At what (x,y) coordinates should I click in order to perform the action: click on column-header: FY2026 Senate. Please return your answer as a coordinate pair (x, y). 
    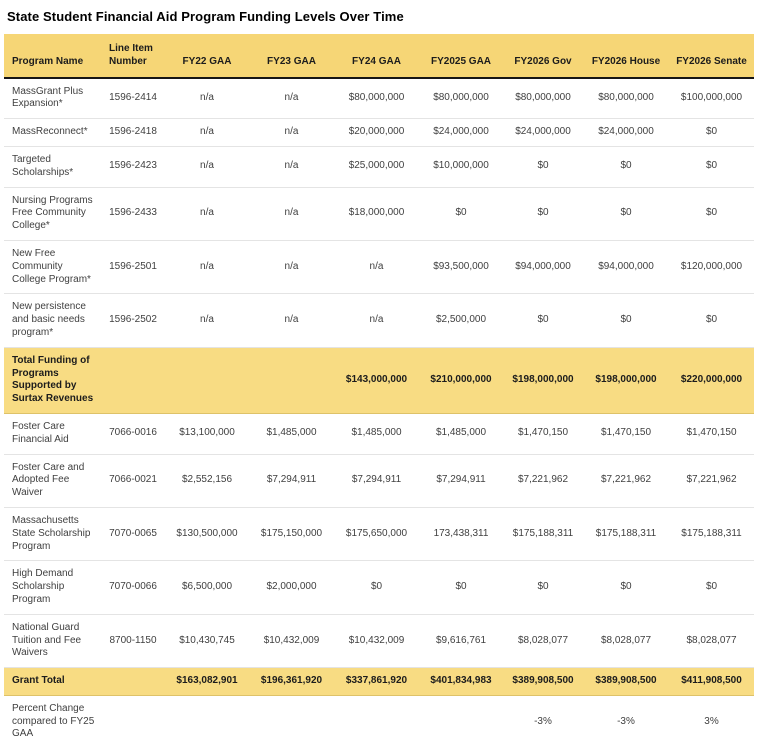
    Looking at the image, I should click on (711, 56).